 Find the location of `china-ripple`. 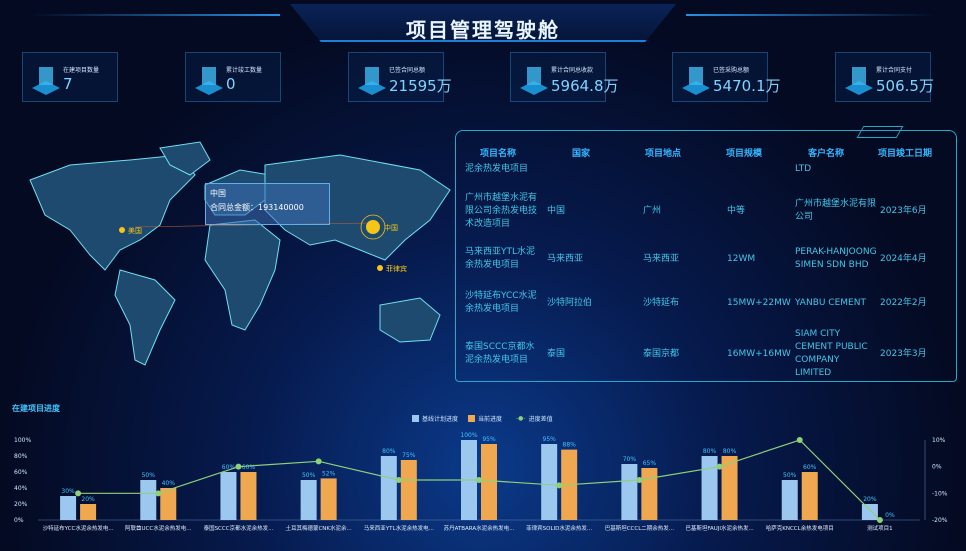

china-ripple is located at coordinates (373, 227).